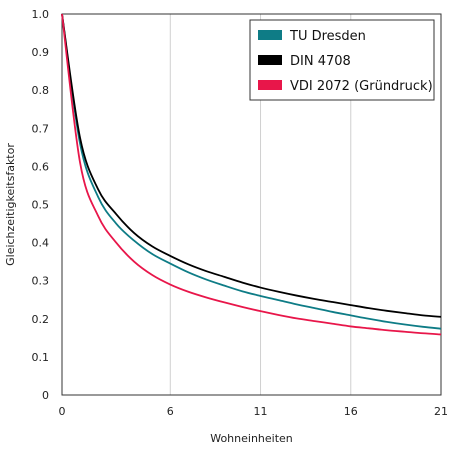 The image size is (450, 450). What do you see at coordinates (41, 281) in the screenshot?
I see `y-tick-label: 0.3` at bounding box center [41, 281].